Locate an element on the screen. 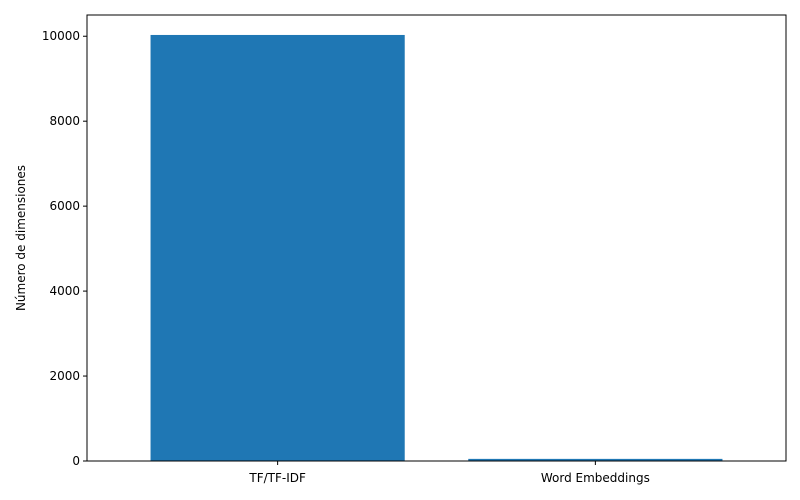 The image size is (800, 500). y-tick-label: 8000 is located at coordinates (64, 121).